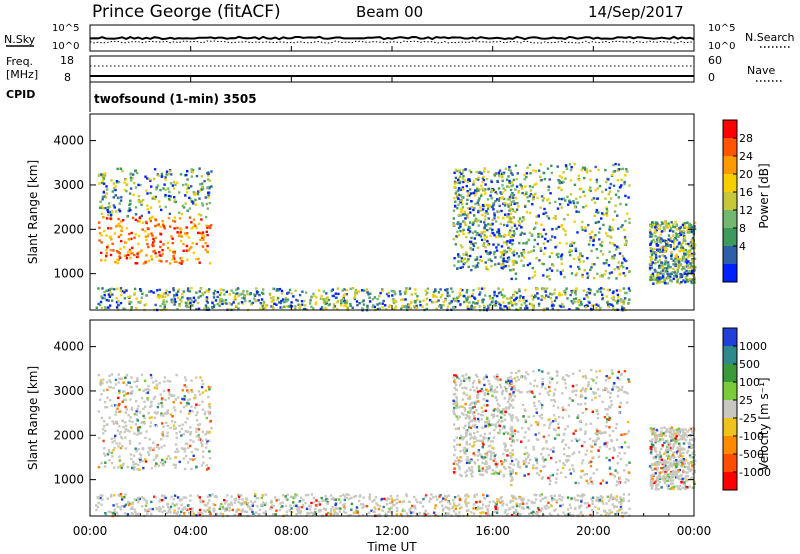 Image resolution: width=800 pixels, height=554 pixels. I want to click on cpid-label: CPID, so click(20, 94).